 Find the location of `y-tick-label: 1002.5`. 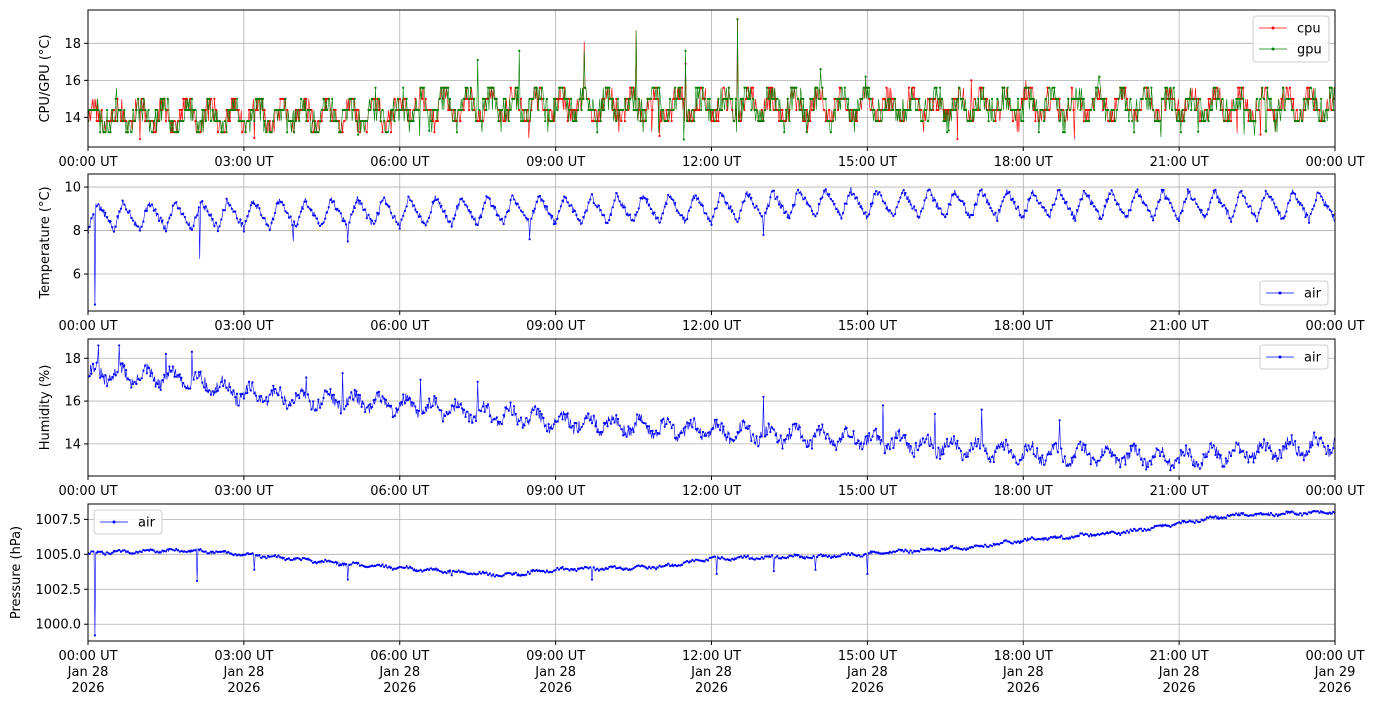

y-tick-label: 1002.5 is located at coordinates (59, 590).